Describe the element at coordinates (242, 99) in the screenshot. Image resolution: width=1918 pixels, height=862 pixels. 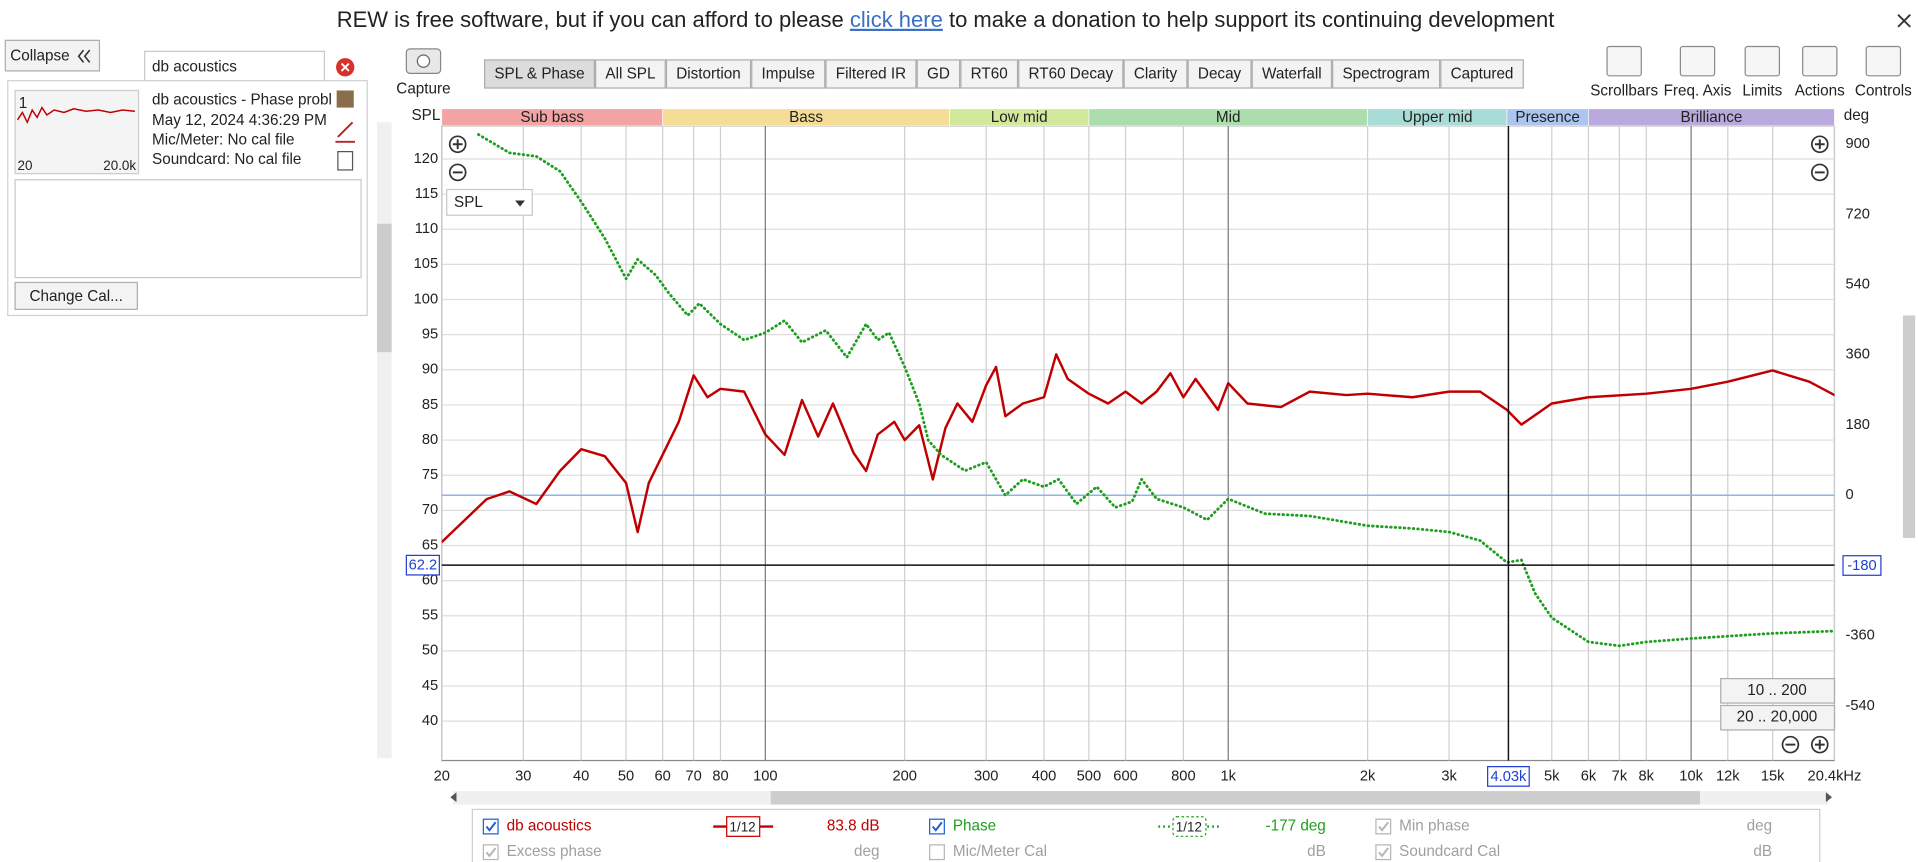
I see `measurement-name: db acoustics - Phase probl` at that location.